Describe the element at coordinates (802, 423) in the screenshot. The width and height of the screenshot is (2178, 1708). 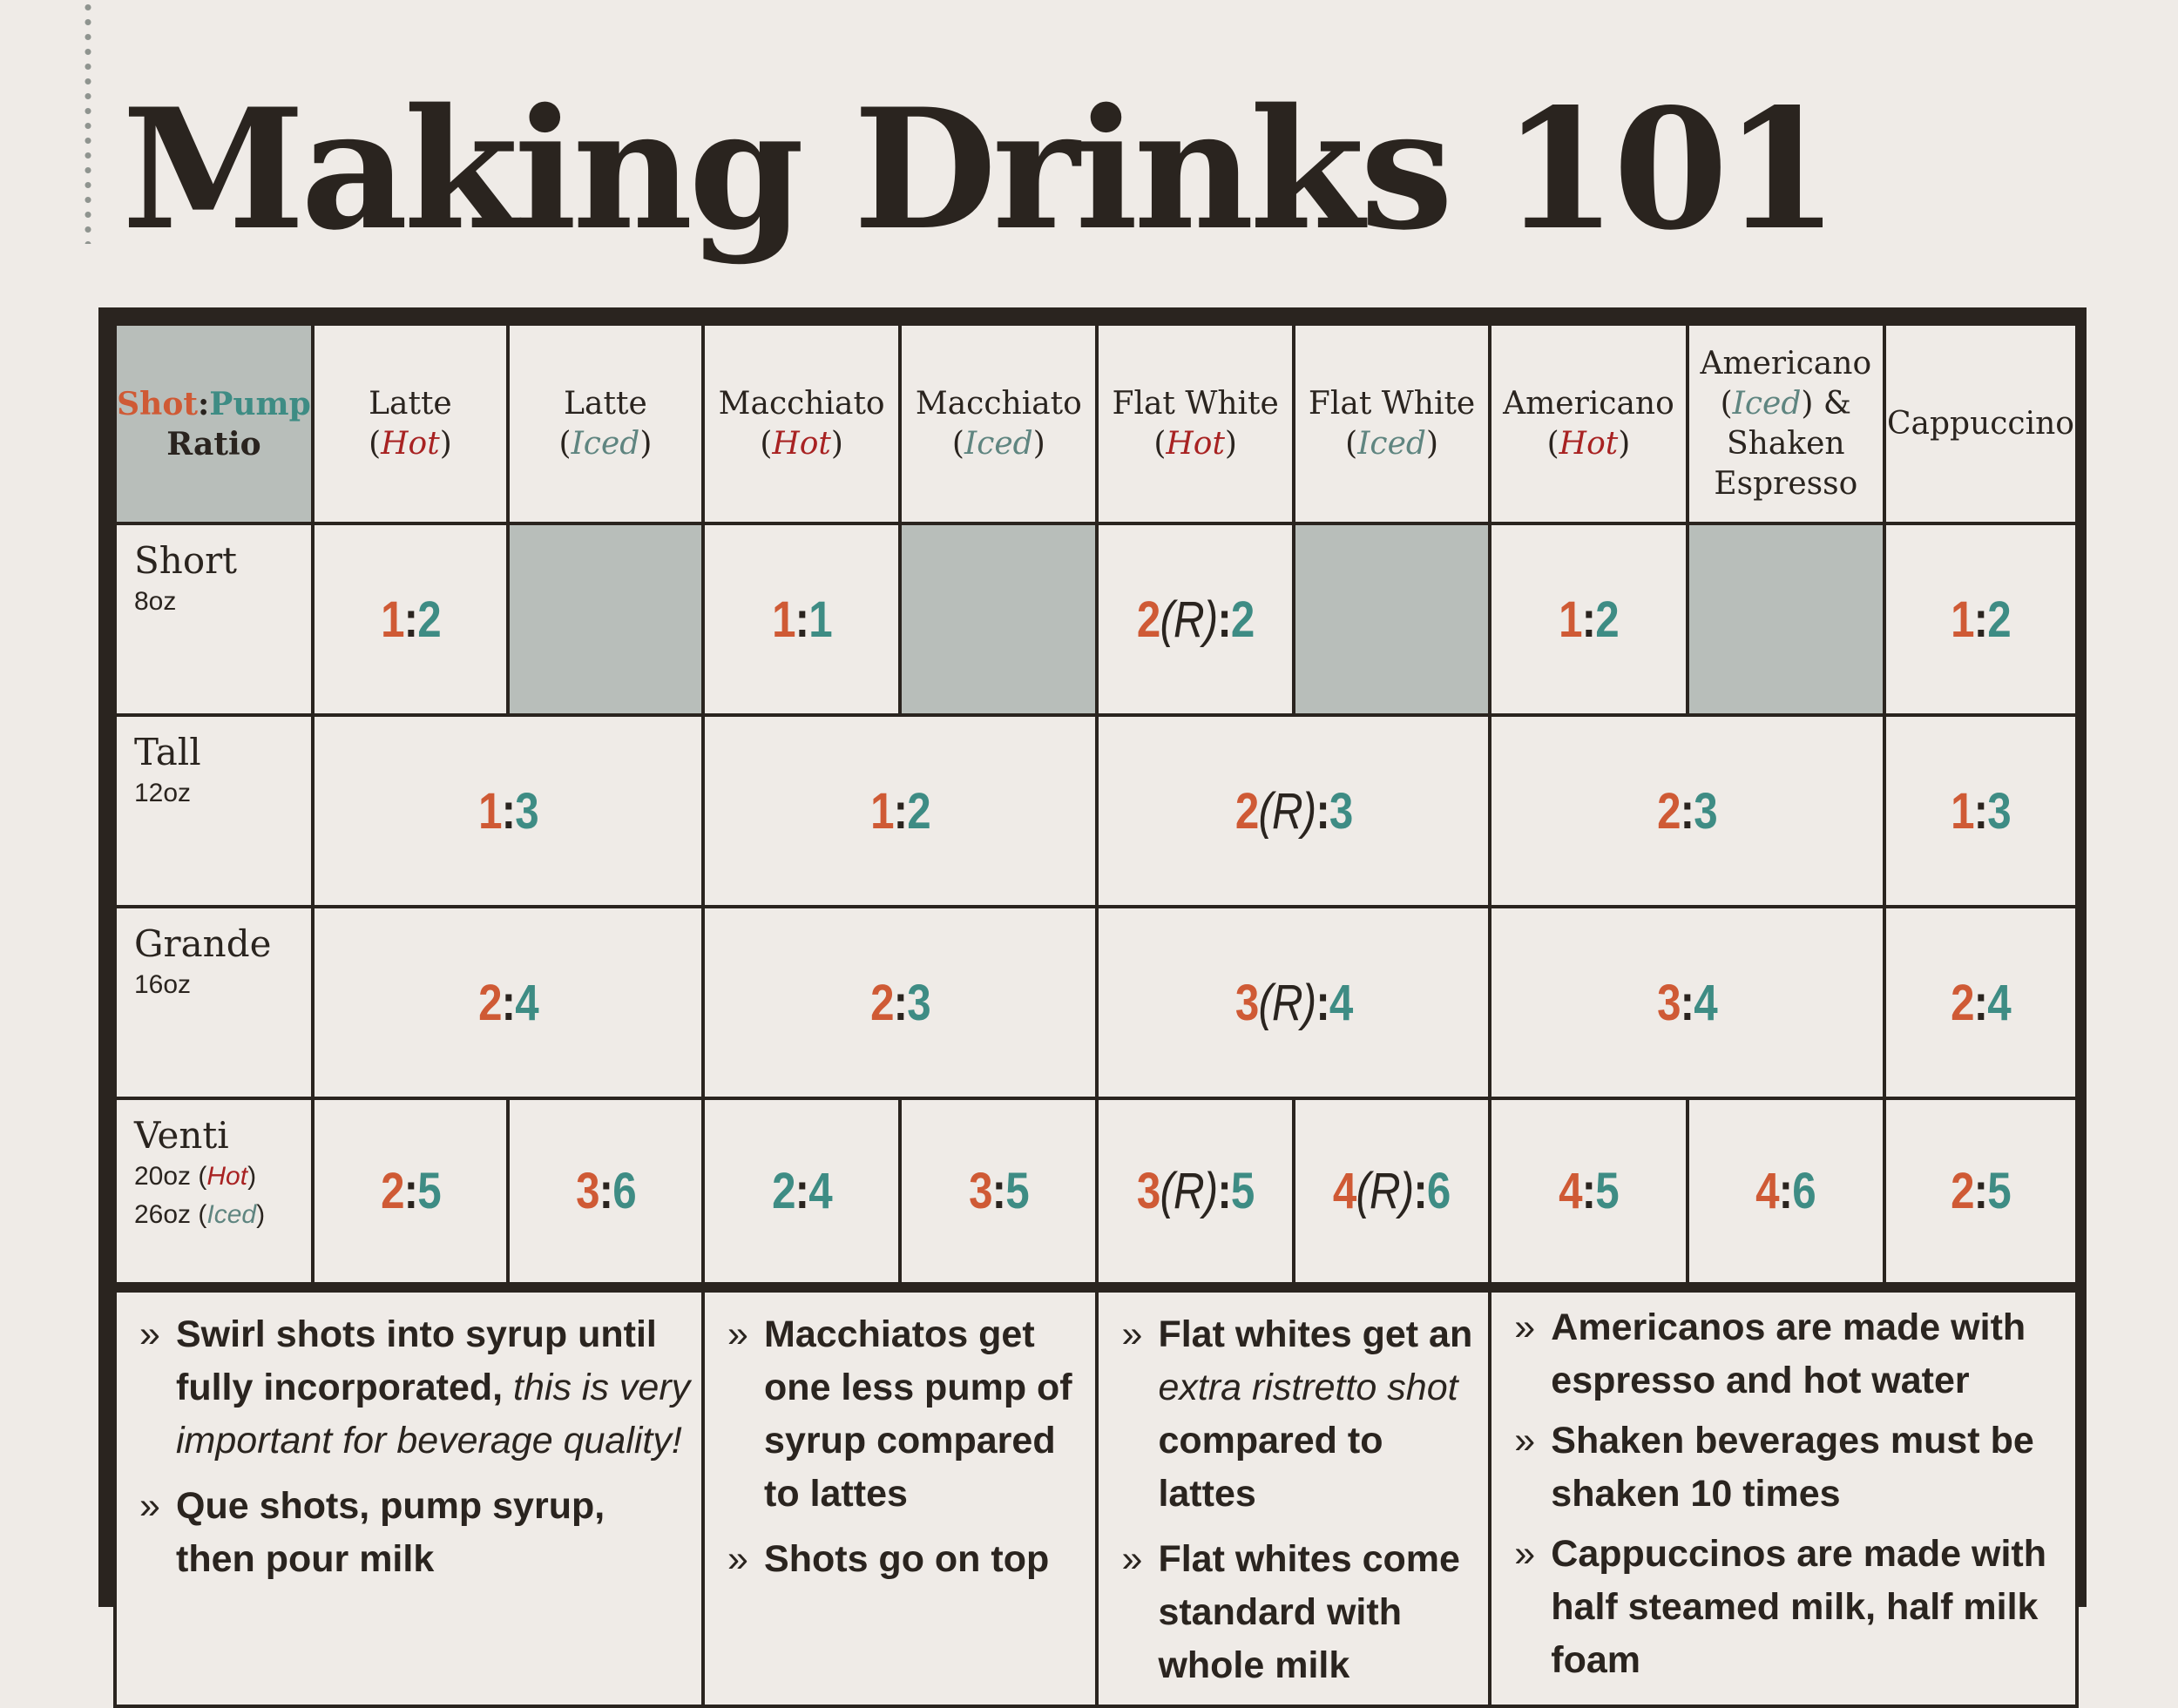
I see `col-header-macchiato-hot: Macchiato (Hot)` at that location.